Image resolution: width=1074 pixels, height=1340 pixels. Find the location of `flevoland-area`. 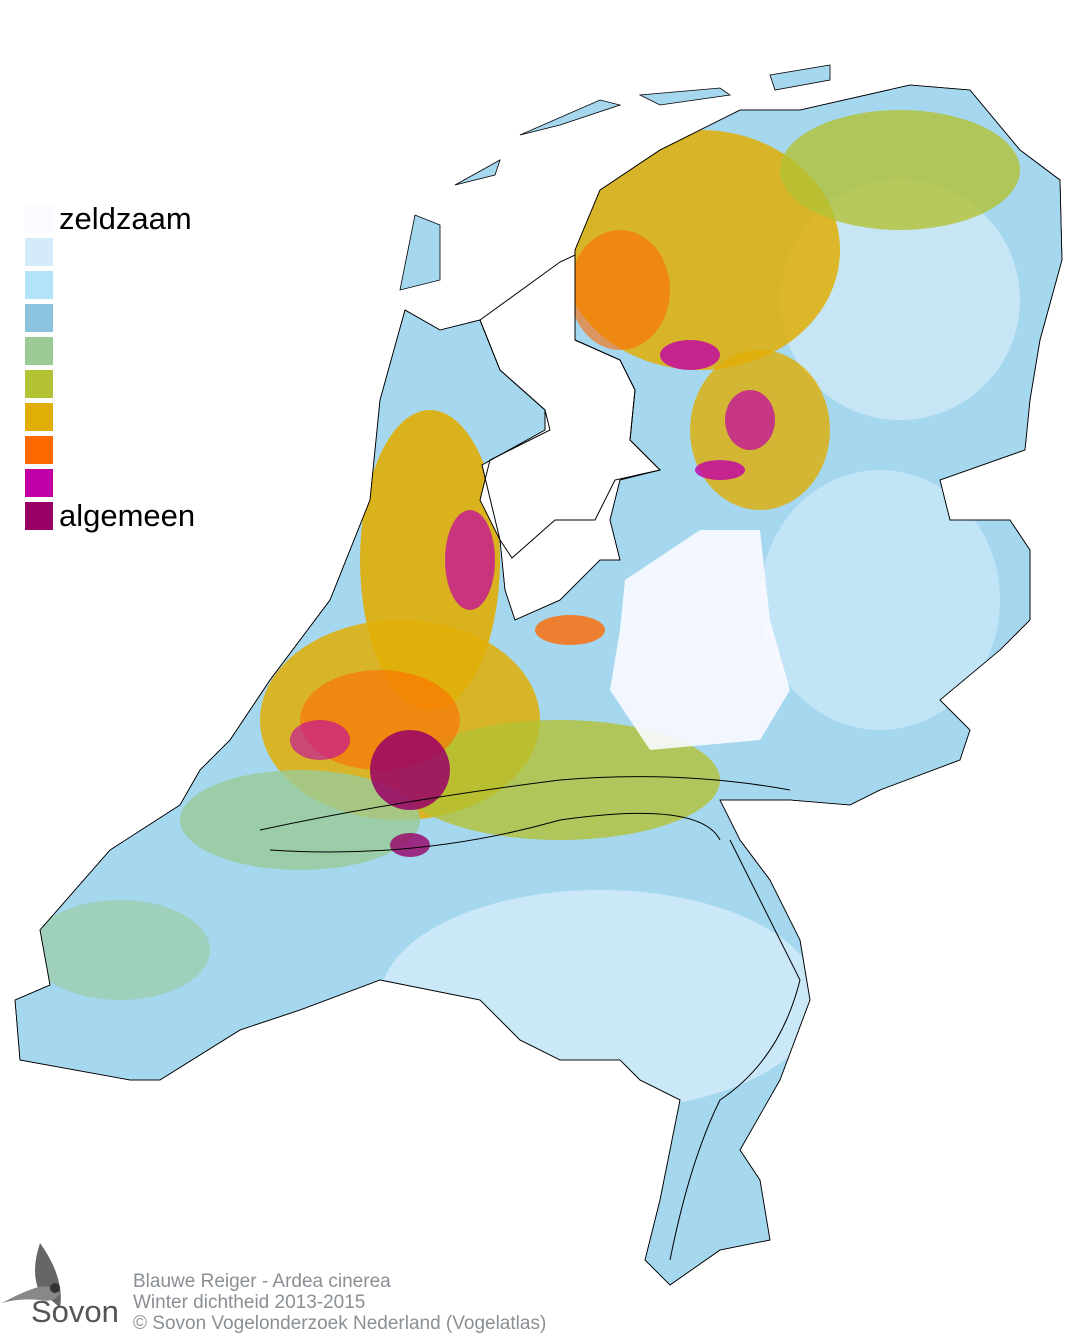

flevoland-area is located at coordinates (700, 640).